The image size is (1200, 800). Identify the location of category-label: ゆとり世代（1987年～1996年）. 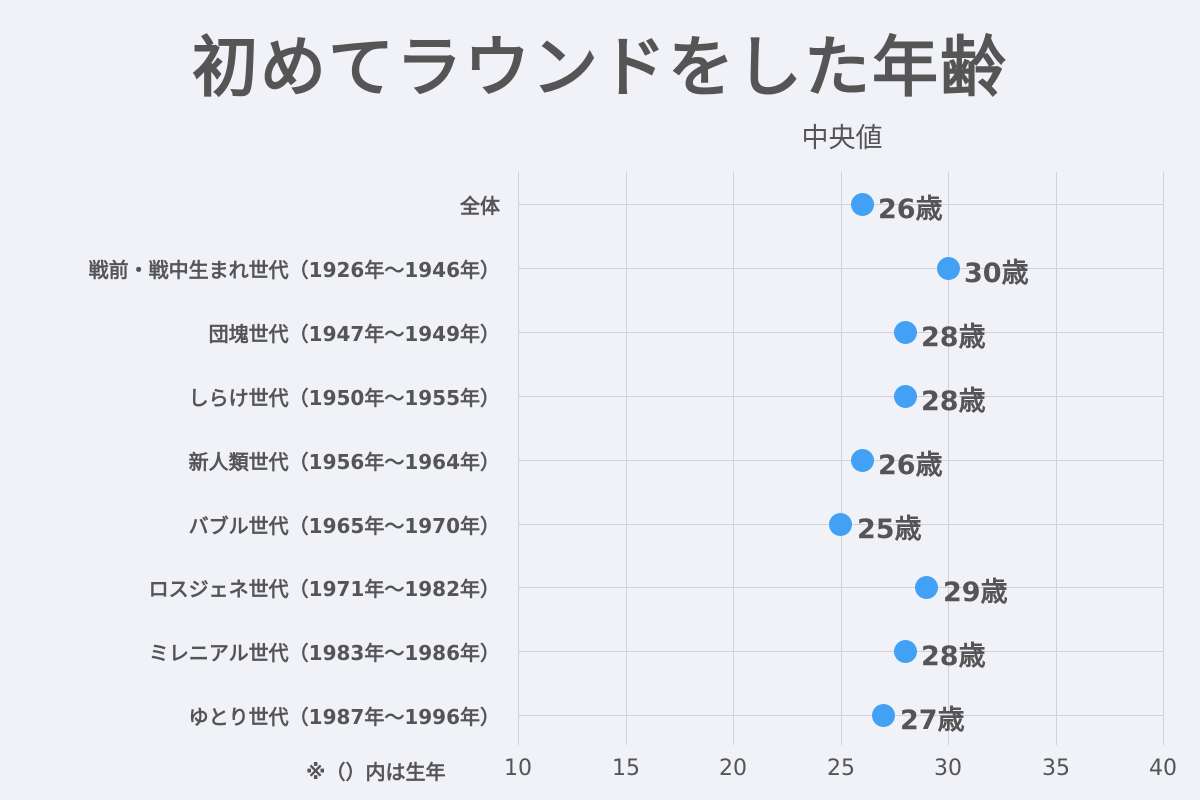
(344, 717).